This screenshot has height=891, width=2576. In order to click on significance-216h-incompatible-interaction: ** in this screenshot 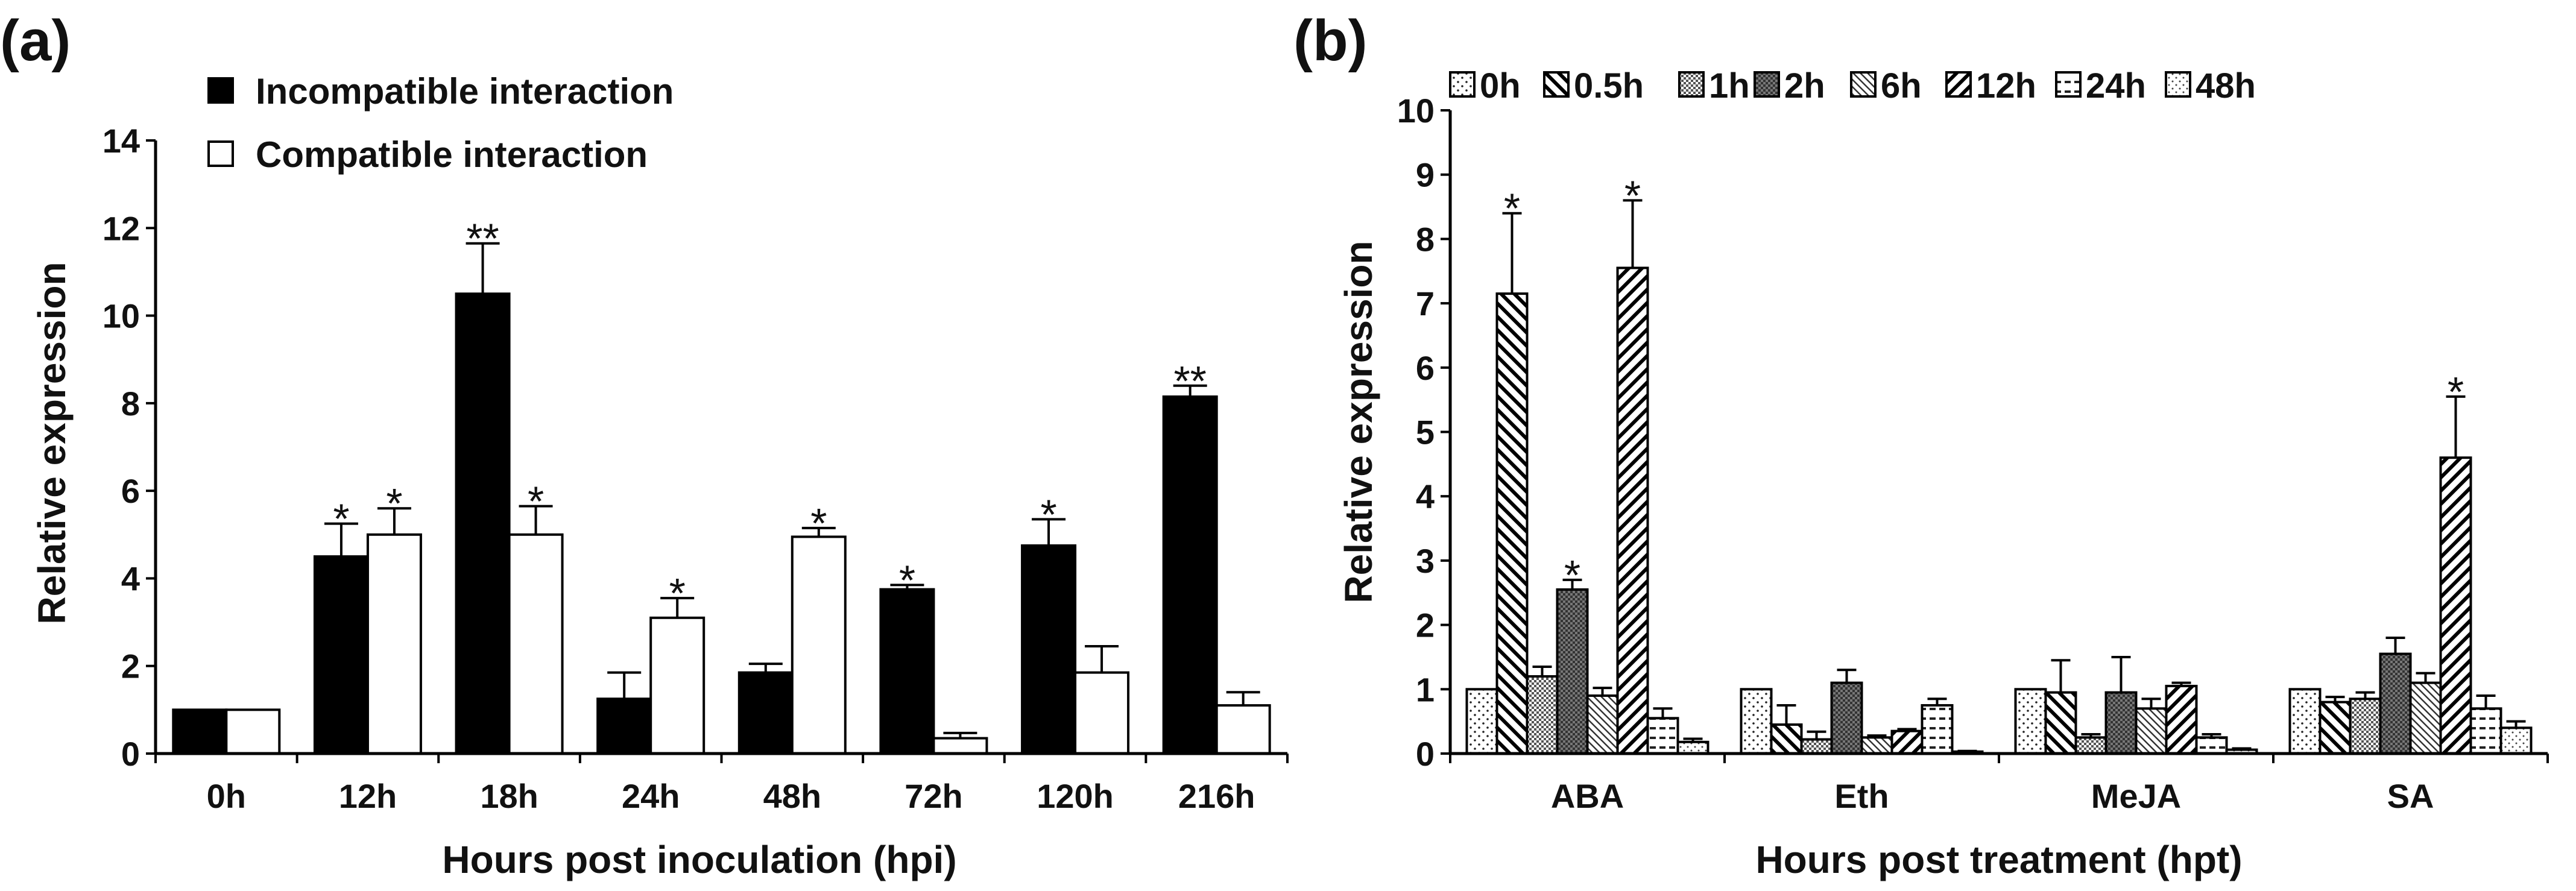, I will do `click(1189, 381)`.